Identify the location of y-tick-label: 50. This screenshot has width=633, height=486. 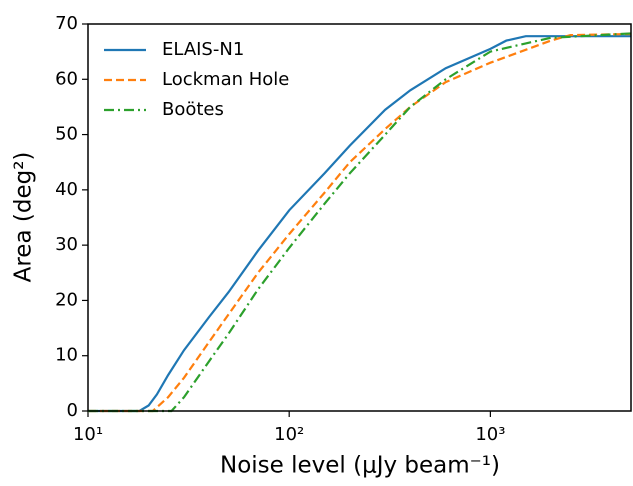
(66, 134).